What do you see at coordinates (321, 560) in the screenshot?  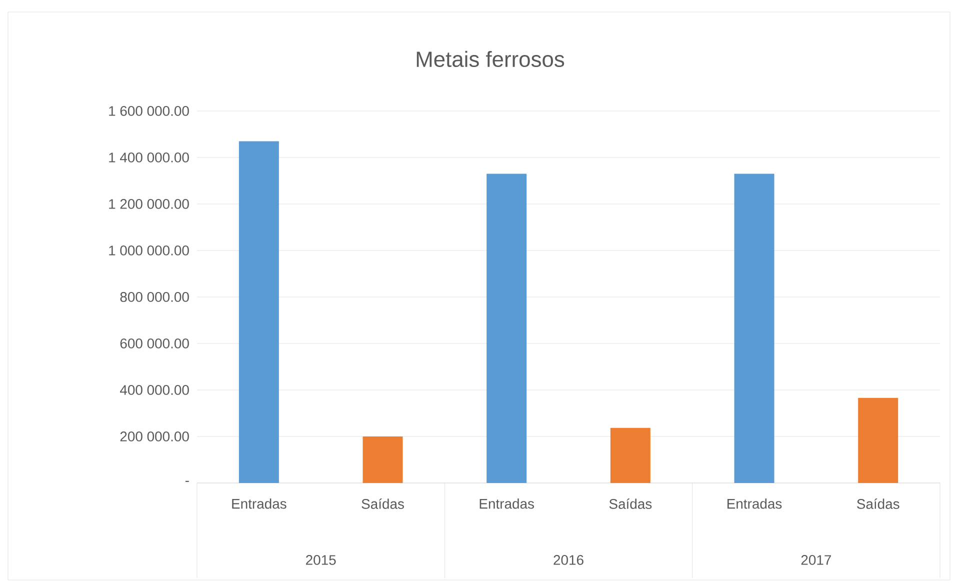 I see `text: 2015` at bounding box center [321, 560].